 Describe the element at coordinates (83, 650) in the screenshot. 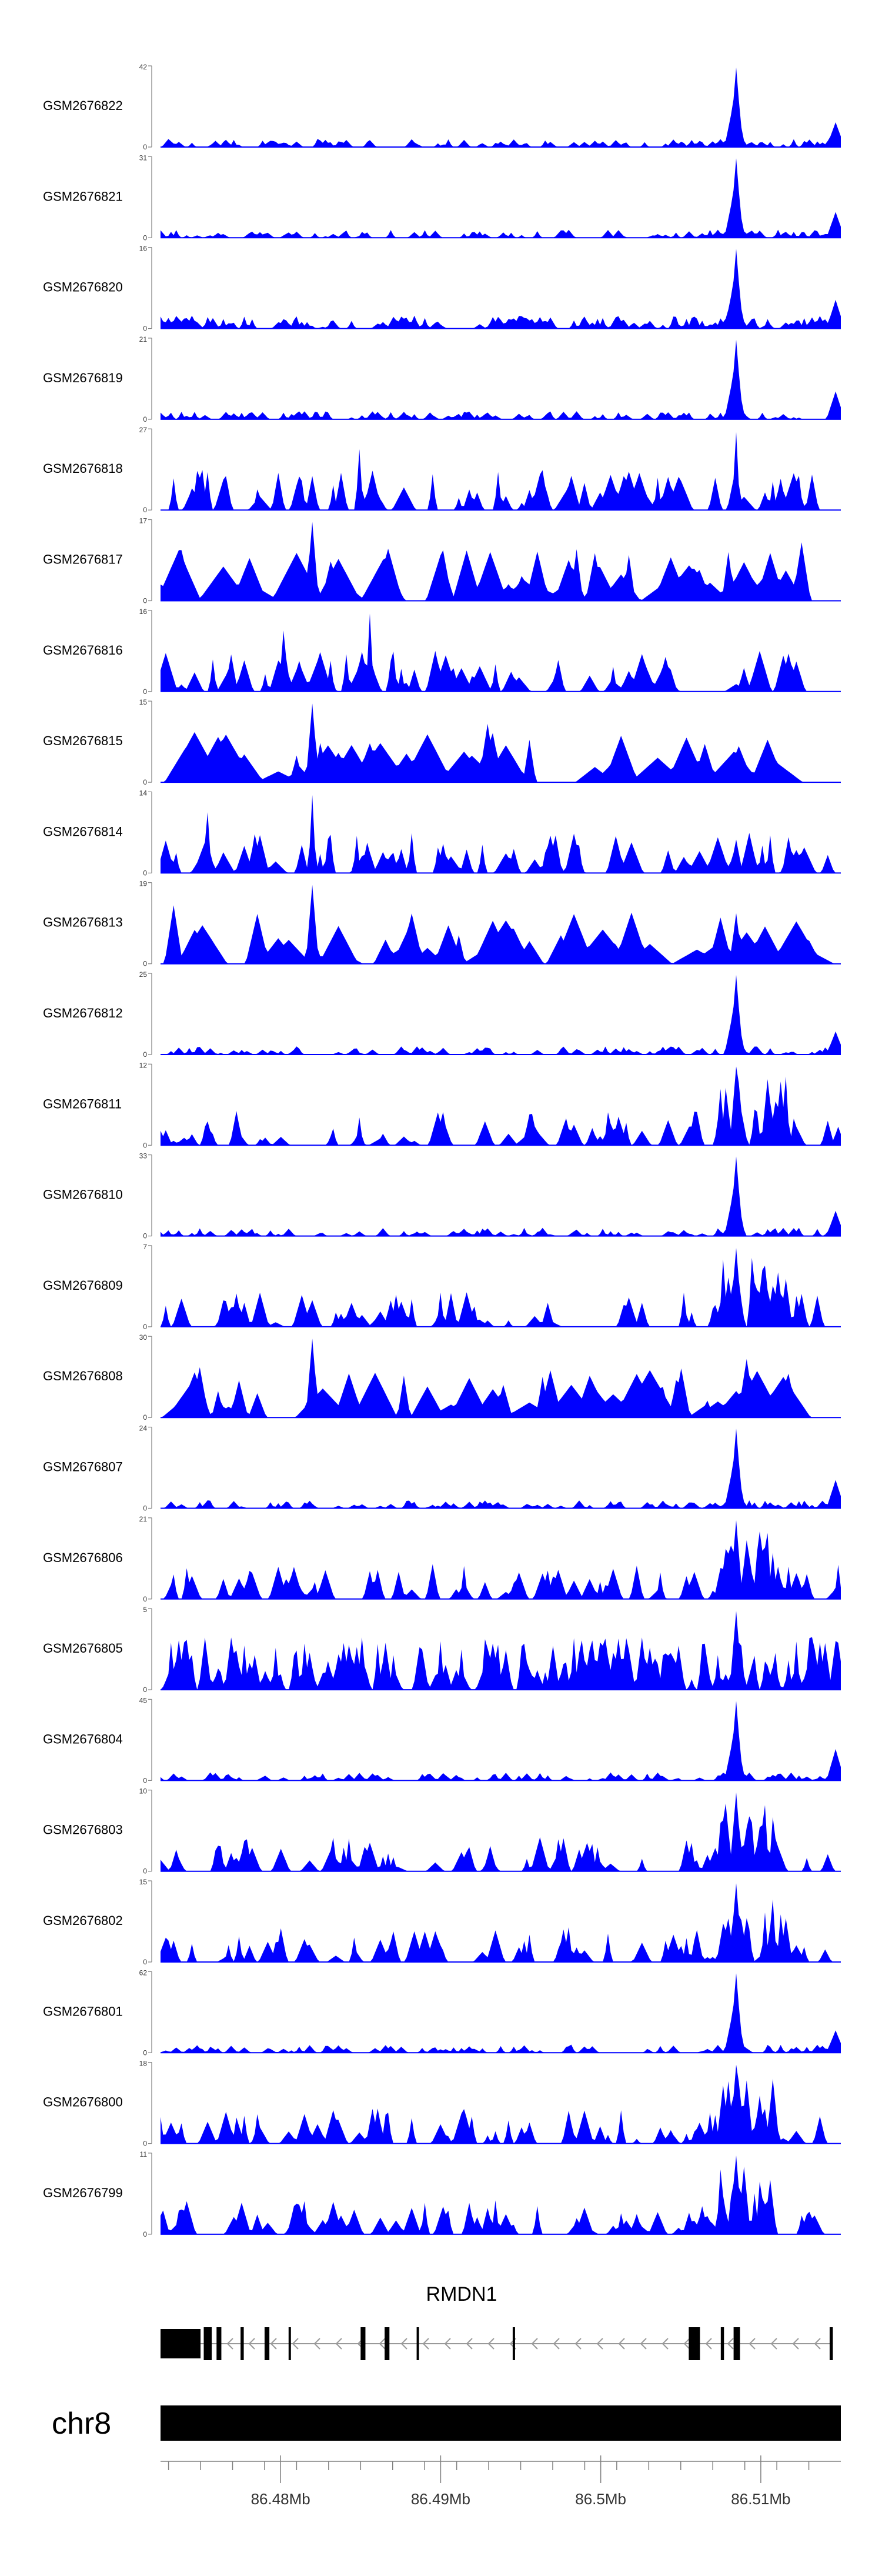

I see `track-label: GSM2676816` at that location.